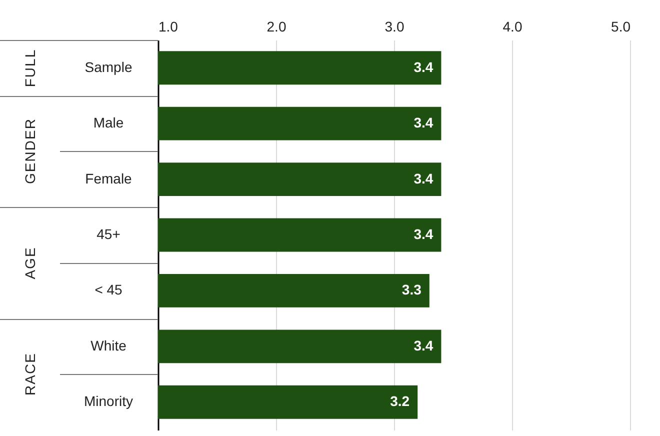 The width and height of the screenshot is (660, 436). What do you see at coordinates (168, 26) in the screenshot?
I see `x-tick-label: 1.0` at bounding box center [168, 26].